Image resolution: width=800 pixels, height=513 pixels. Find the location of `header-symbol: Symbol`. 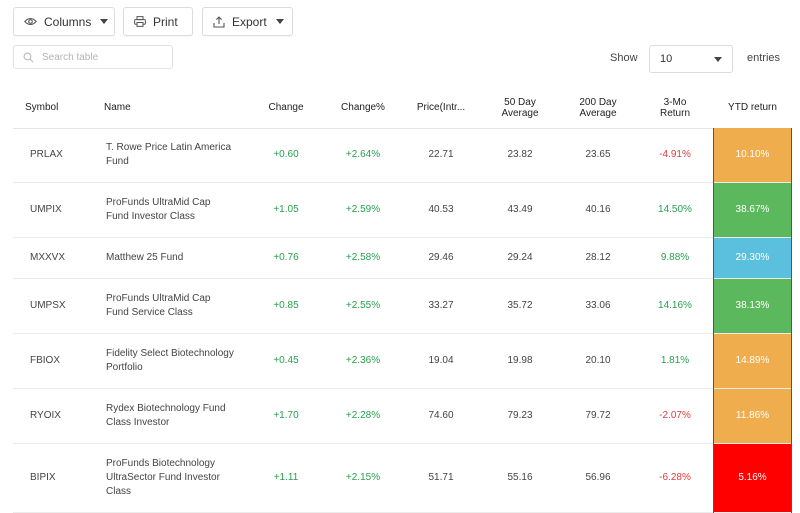

header-symbol: Symbol is located at coordinates (42, 107).